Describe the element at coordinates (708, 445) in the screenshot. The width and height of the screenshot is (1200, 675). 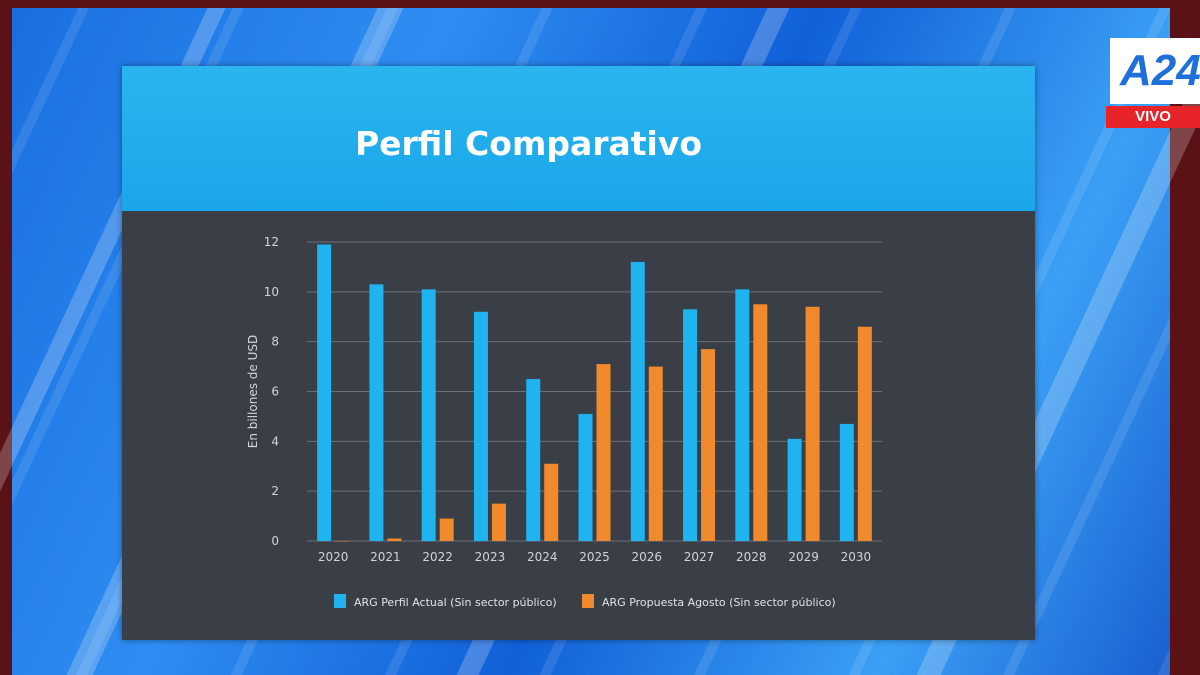
I see `bar-propuesta-2027` at that location.